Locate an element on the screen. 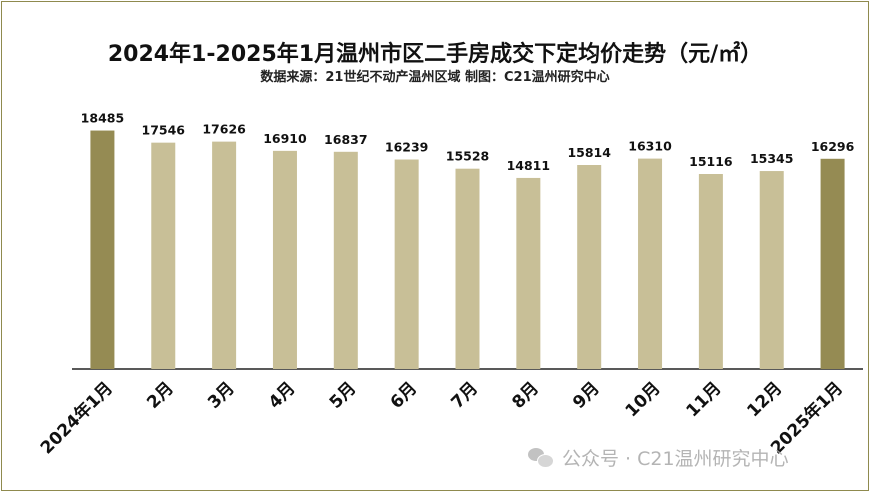  category-label-0: 2024年1月 is located at coordinates (76, 418).